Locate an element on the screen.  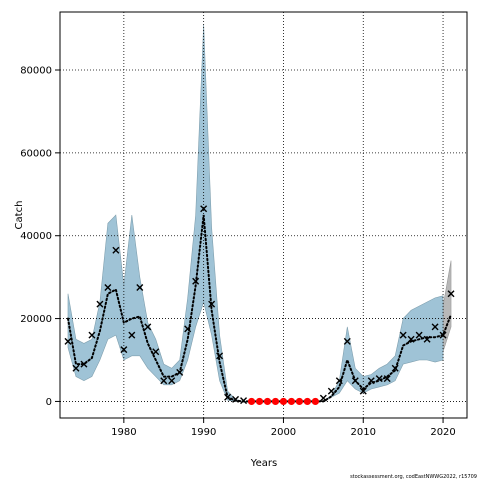
y-tick-label: 80000 is located at coordinates (36, 71).